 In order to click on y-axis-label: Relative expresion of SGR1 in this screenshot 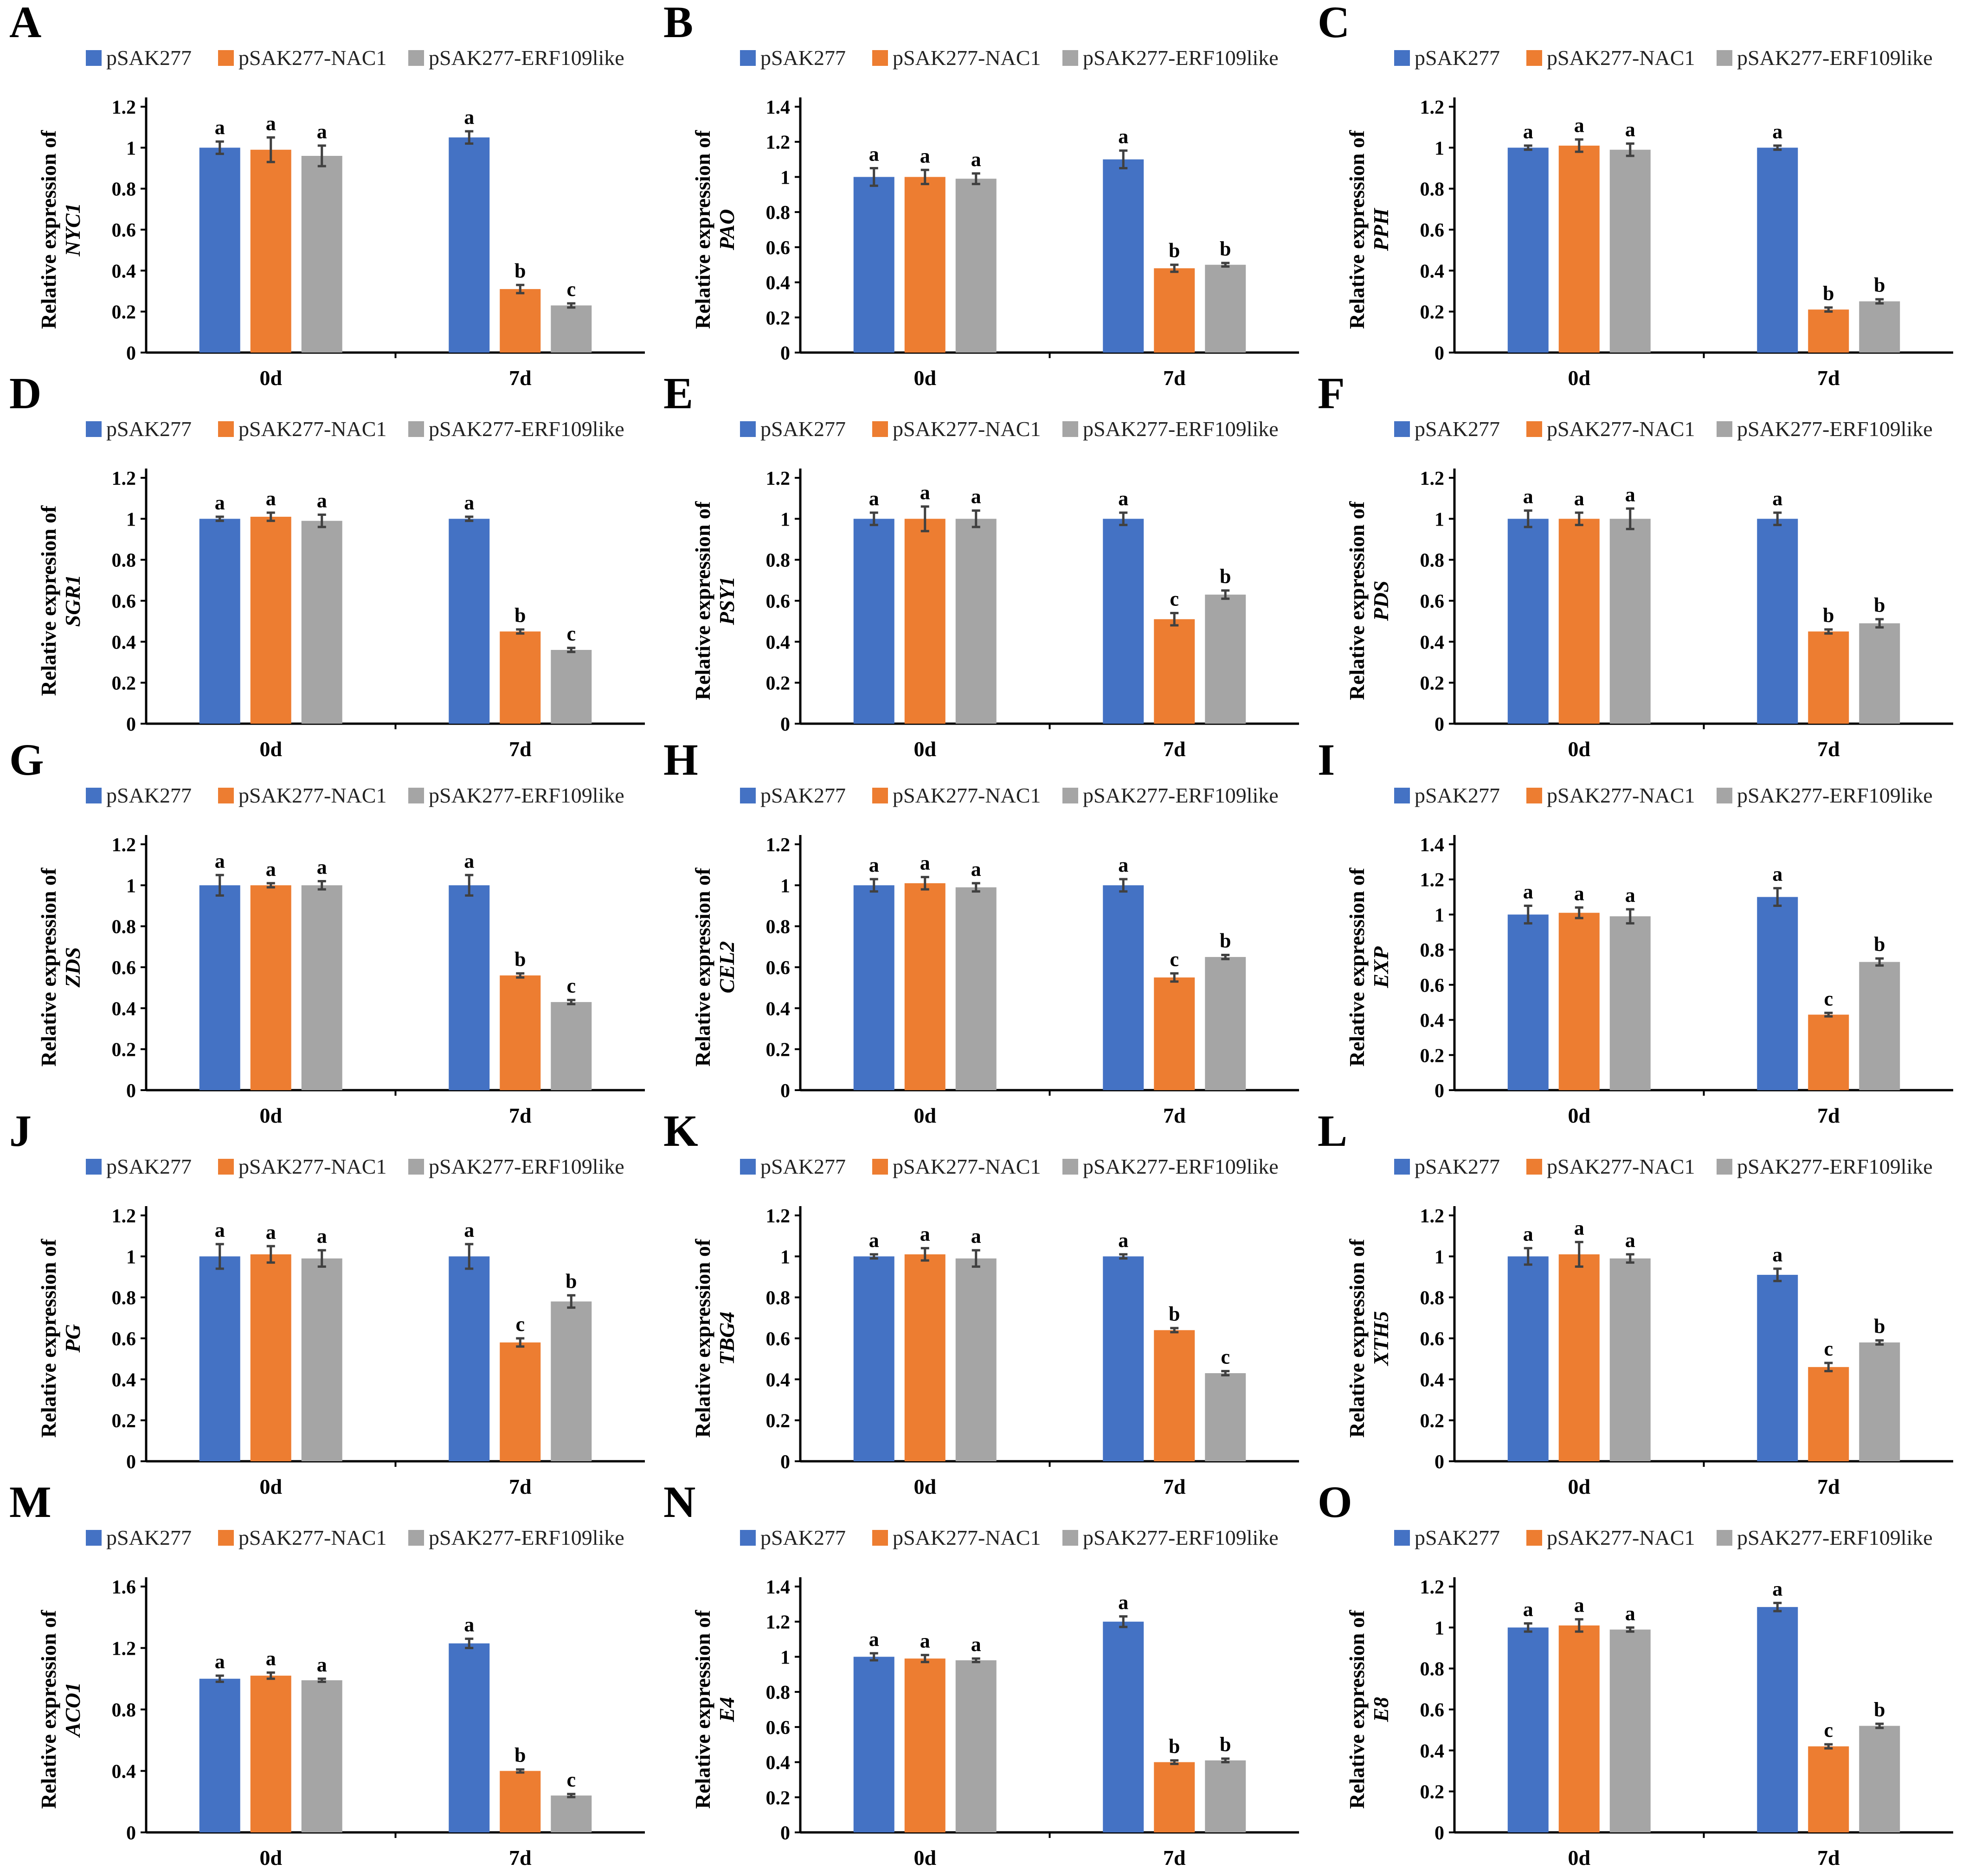, I will do `click(60, 600)`.